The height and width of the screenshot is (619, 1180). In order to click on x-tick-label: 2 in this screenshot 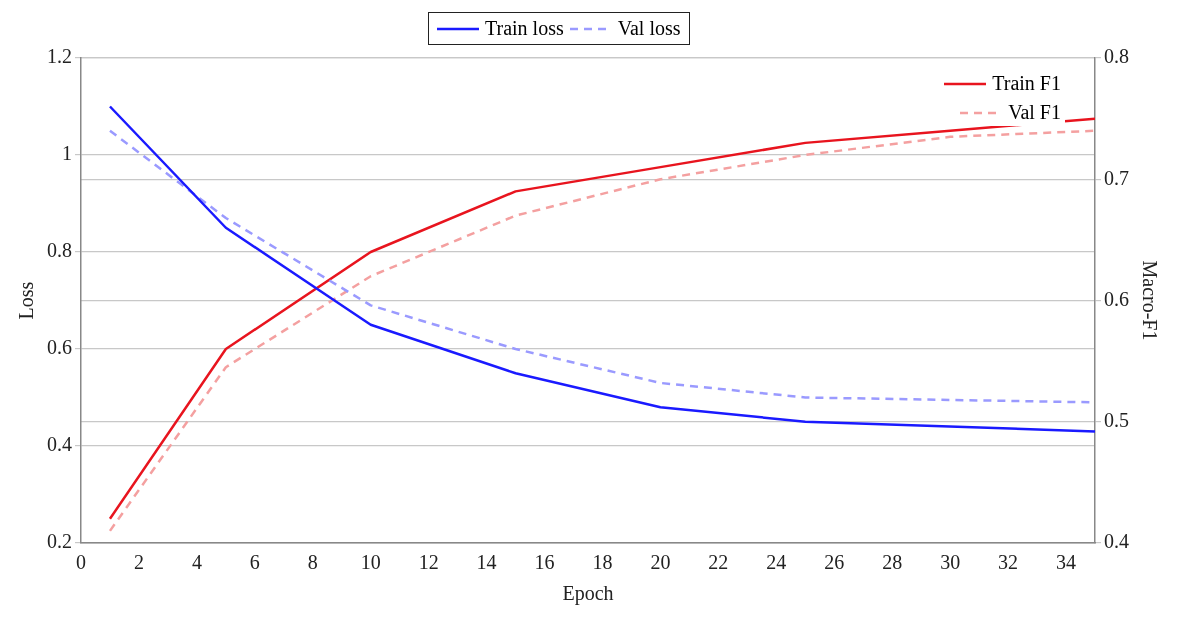, I will do `click(138, 562)`.